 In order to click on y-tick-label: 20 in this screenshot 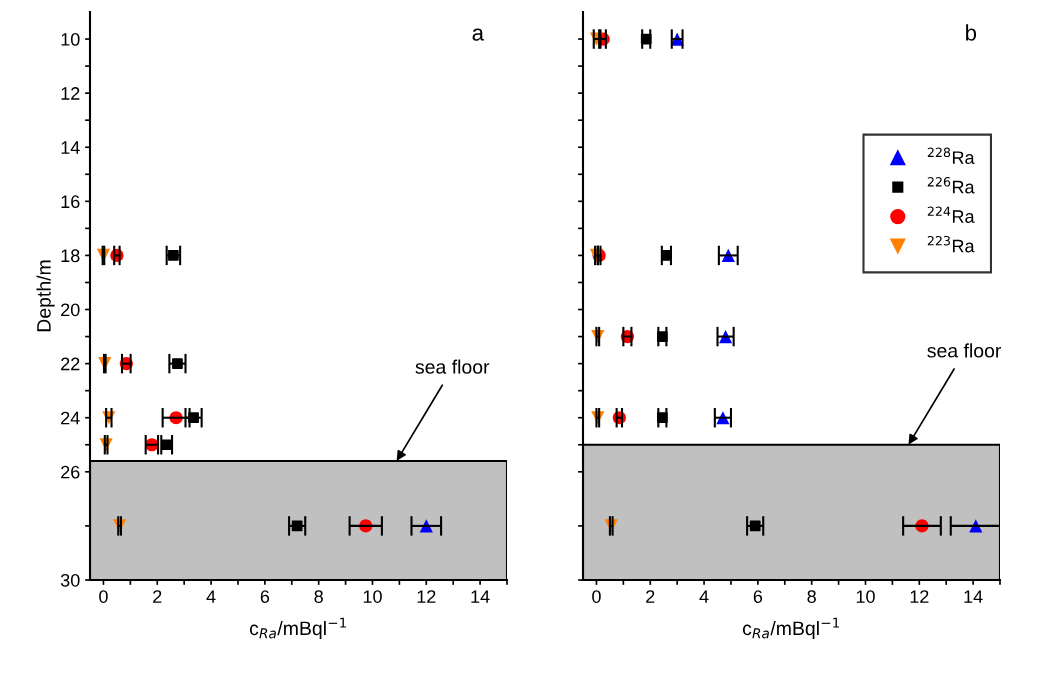, I will do `click(70, 310)`.